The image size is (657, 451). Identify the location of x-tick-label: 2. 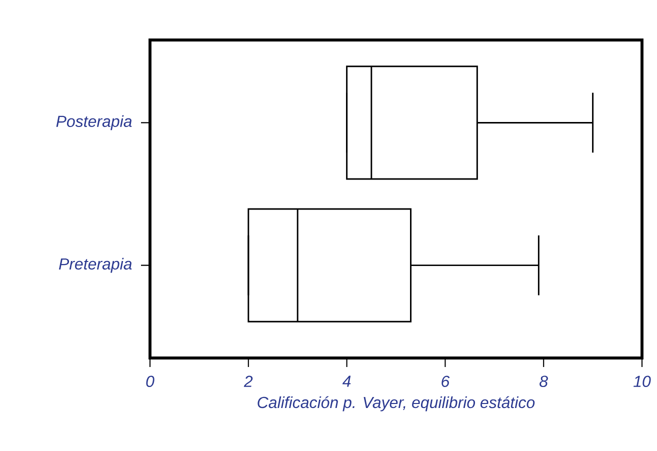
(248, 381).